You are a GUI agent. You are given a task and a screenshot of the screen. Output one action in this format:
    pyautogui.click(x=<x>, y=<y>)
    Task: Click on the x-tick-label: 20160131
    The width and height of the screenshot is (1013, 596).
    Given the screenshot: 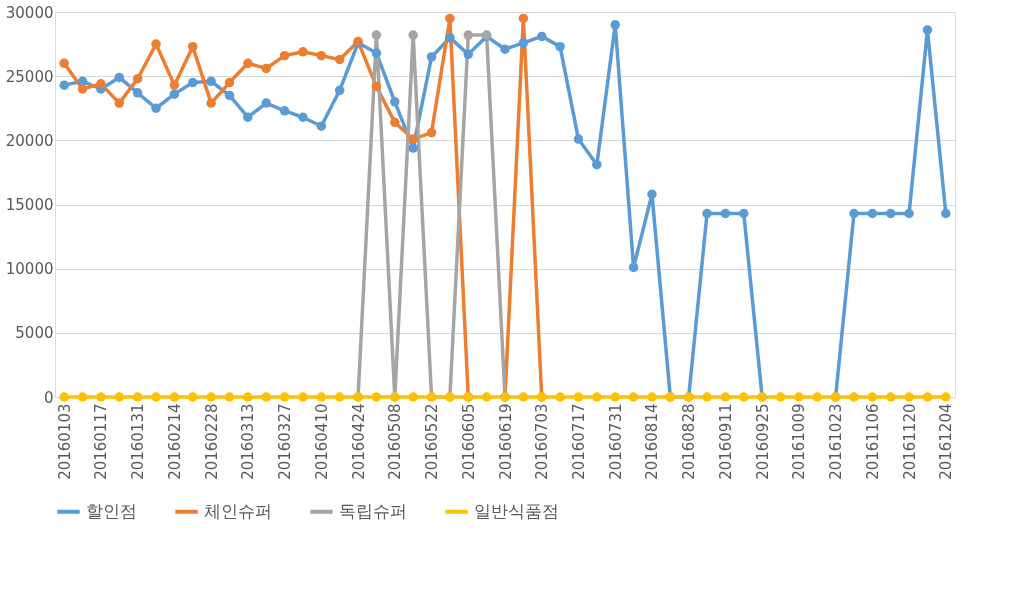 What is the action you would take?
    pyautogui.click(x=138, y=441)
    